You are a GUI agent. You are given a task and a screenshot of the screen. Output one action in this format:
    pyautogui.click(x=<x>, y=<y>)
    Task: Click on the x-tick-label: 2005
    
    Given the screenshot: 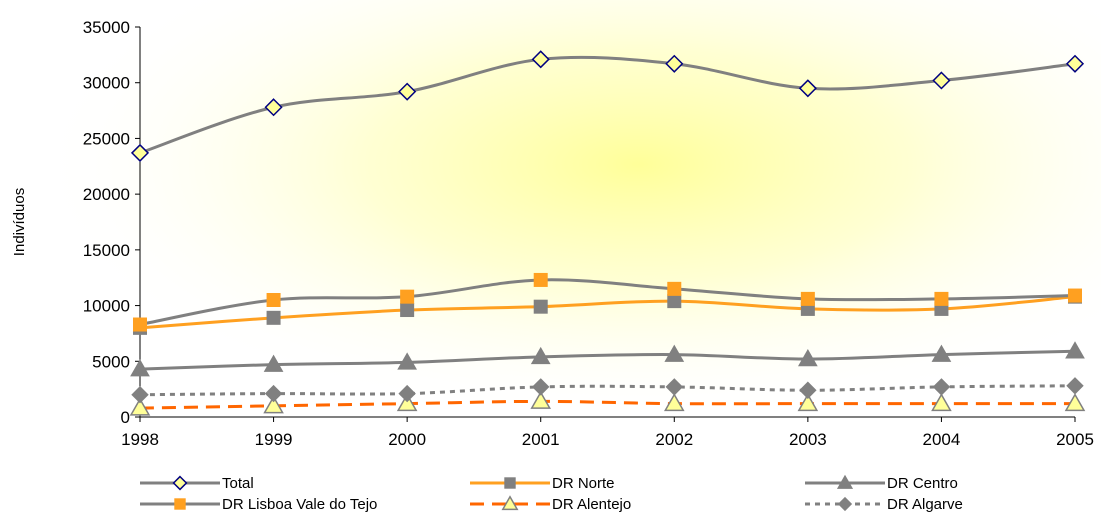 What is the action you would take?
    pyautogui.click(x=1075, y=439)
    